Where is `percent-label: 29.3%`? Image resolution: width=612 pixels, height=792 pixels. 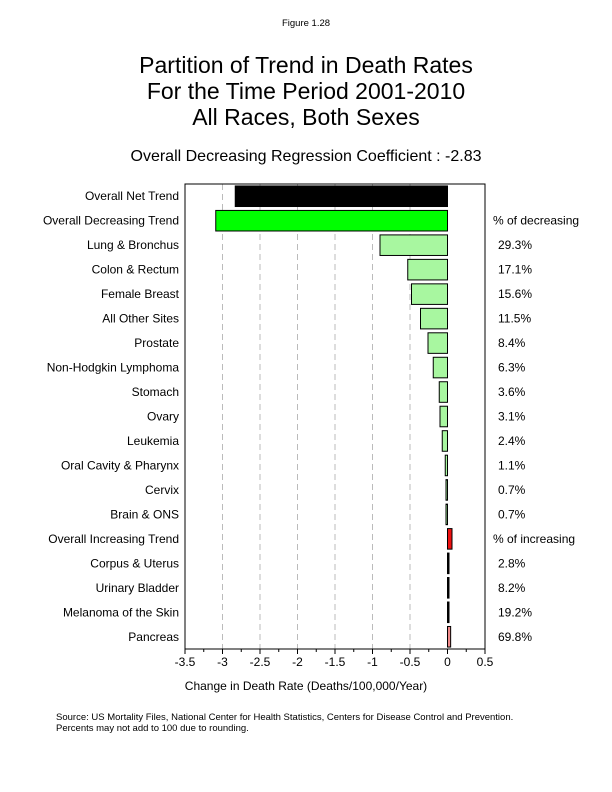 percent-label: 29.3% is located at coordinates (515, 245).